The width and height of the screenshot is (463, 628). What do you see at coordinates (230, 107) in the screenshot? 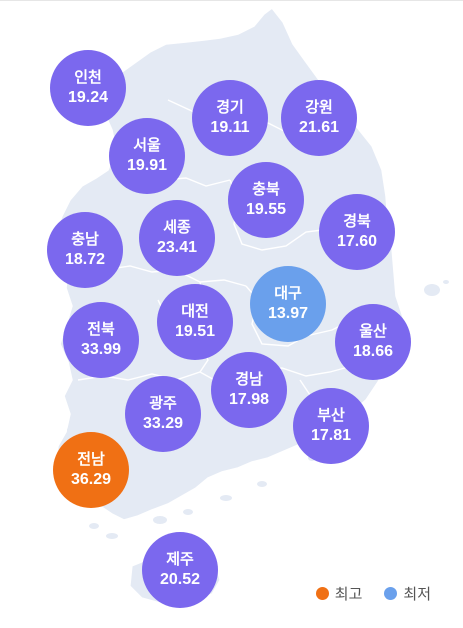
I see `region-name: 경기` at bounding box center [230, 107].